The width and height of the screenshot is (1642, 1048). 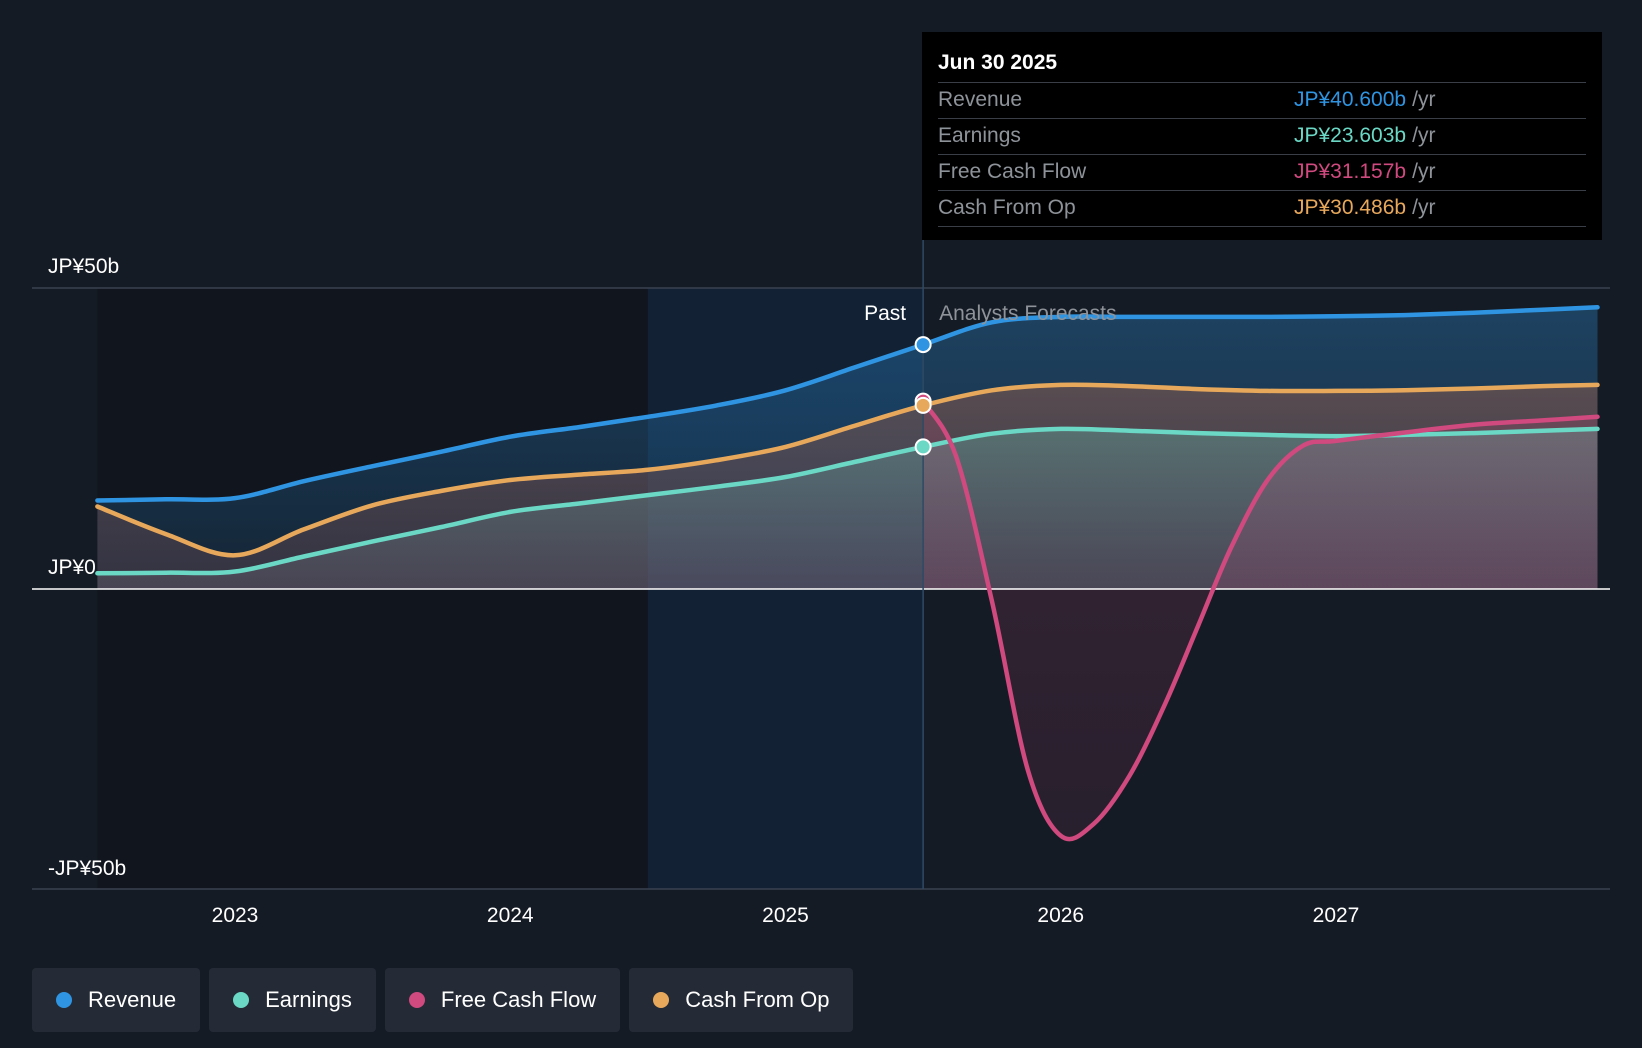 What do you see at coordinates (661, 1000) in the screenshot?
I see `cfo-dot-icon` at bounding box center [661, 1000].